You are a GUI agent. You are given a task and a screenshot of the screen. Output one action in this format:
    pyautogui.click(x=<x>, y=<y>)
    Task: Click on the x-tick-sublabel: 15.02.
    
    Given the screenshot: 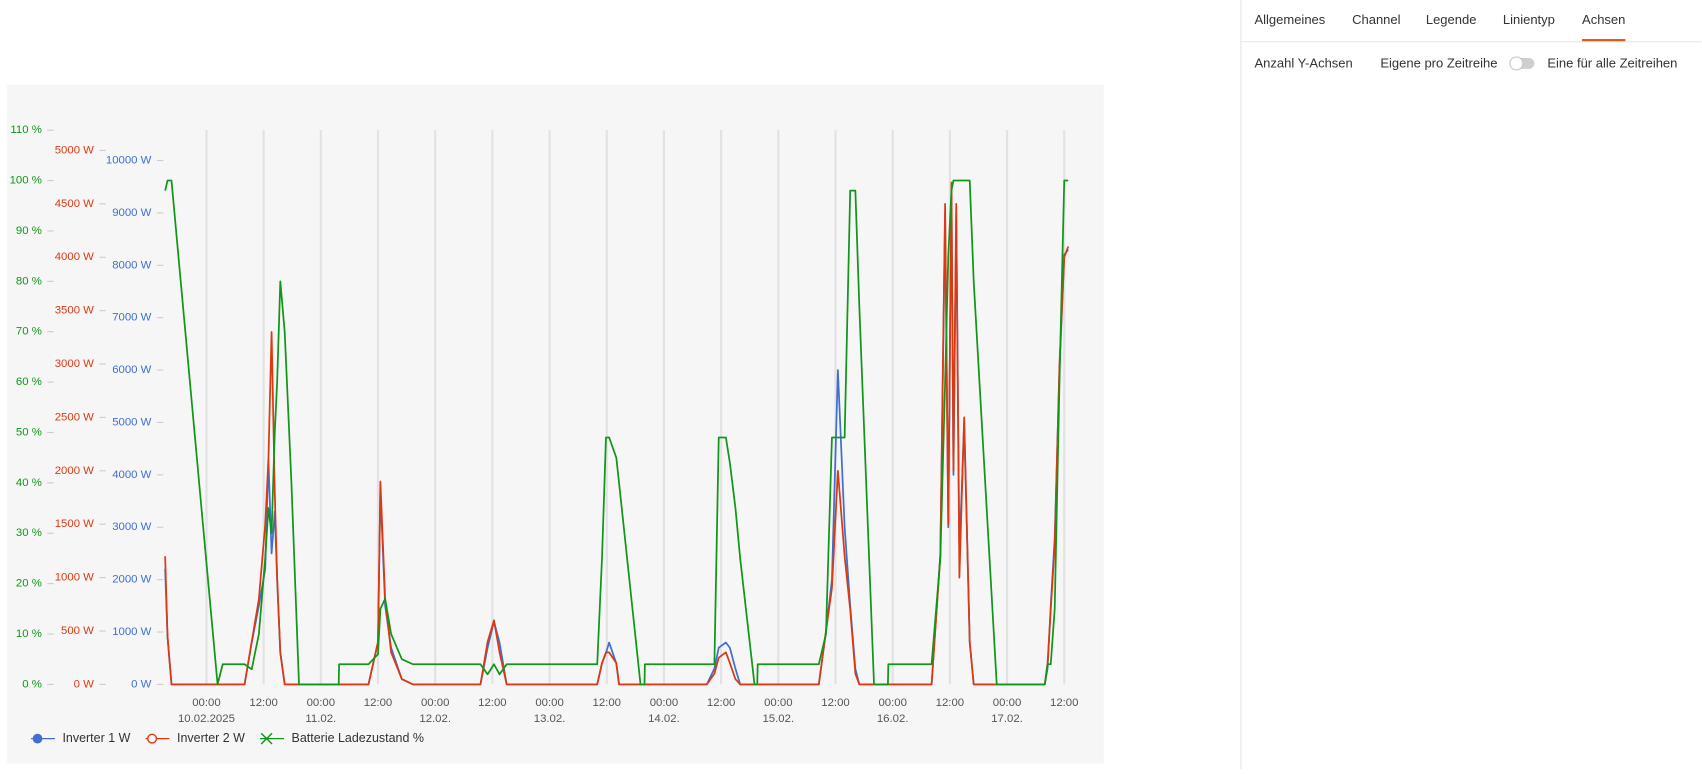 What is the action you would take?
    pyautogui.click(x=778, y=719)
    